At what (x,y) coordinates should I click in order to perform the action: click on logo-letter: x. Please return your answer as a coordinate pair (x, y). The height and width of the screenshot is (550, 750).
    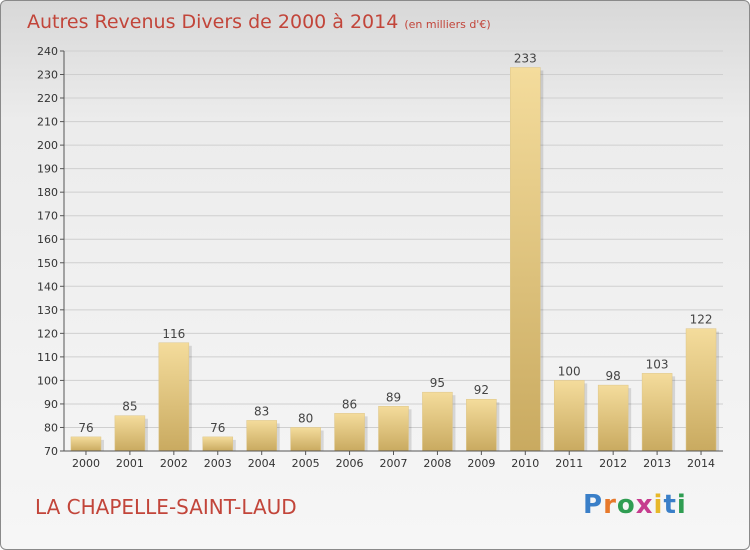
    Looking at the image, I should click on (644, 505).